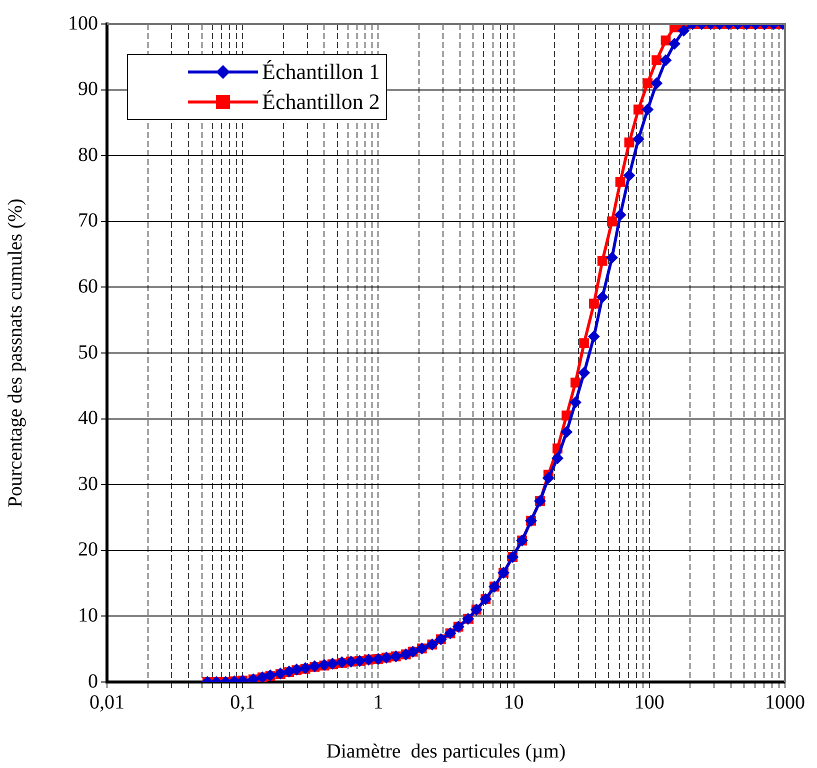  What do you see at coordinates (107, 702) in the screenshot?
I see `x-tick-label: 0,01` at bounding box center [107, 702].